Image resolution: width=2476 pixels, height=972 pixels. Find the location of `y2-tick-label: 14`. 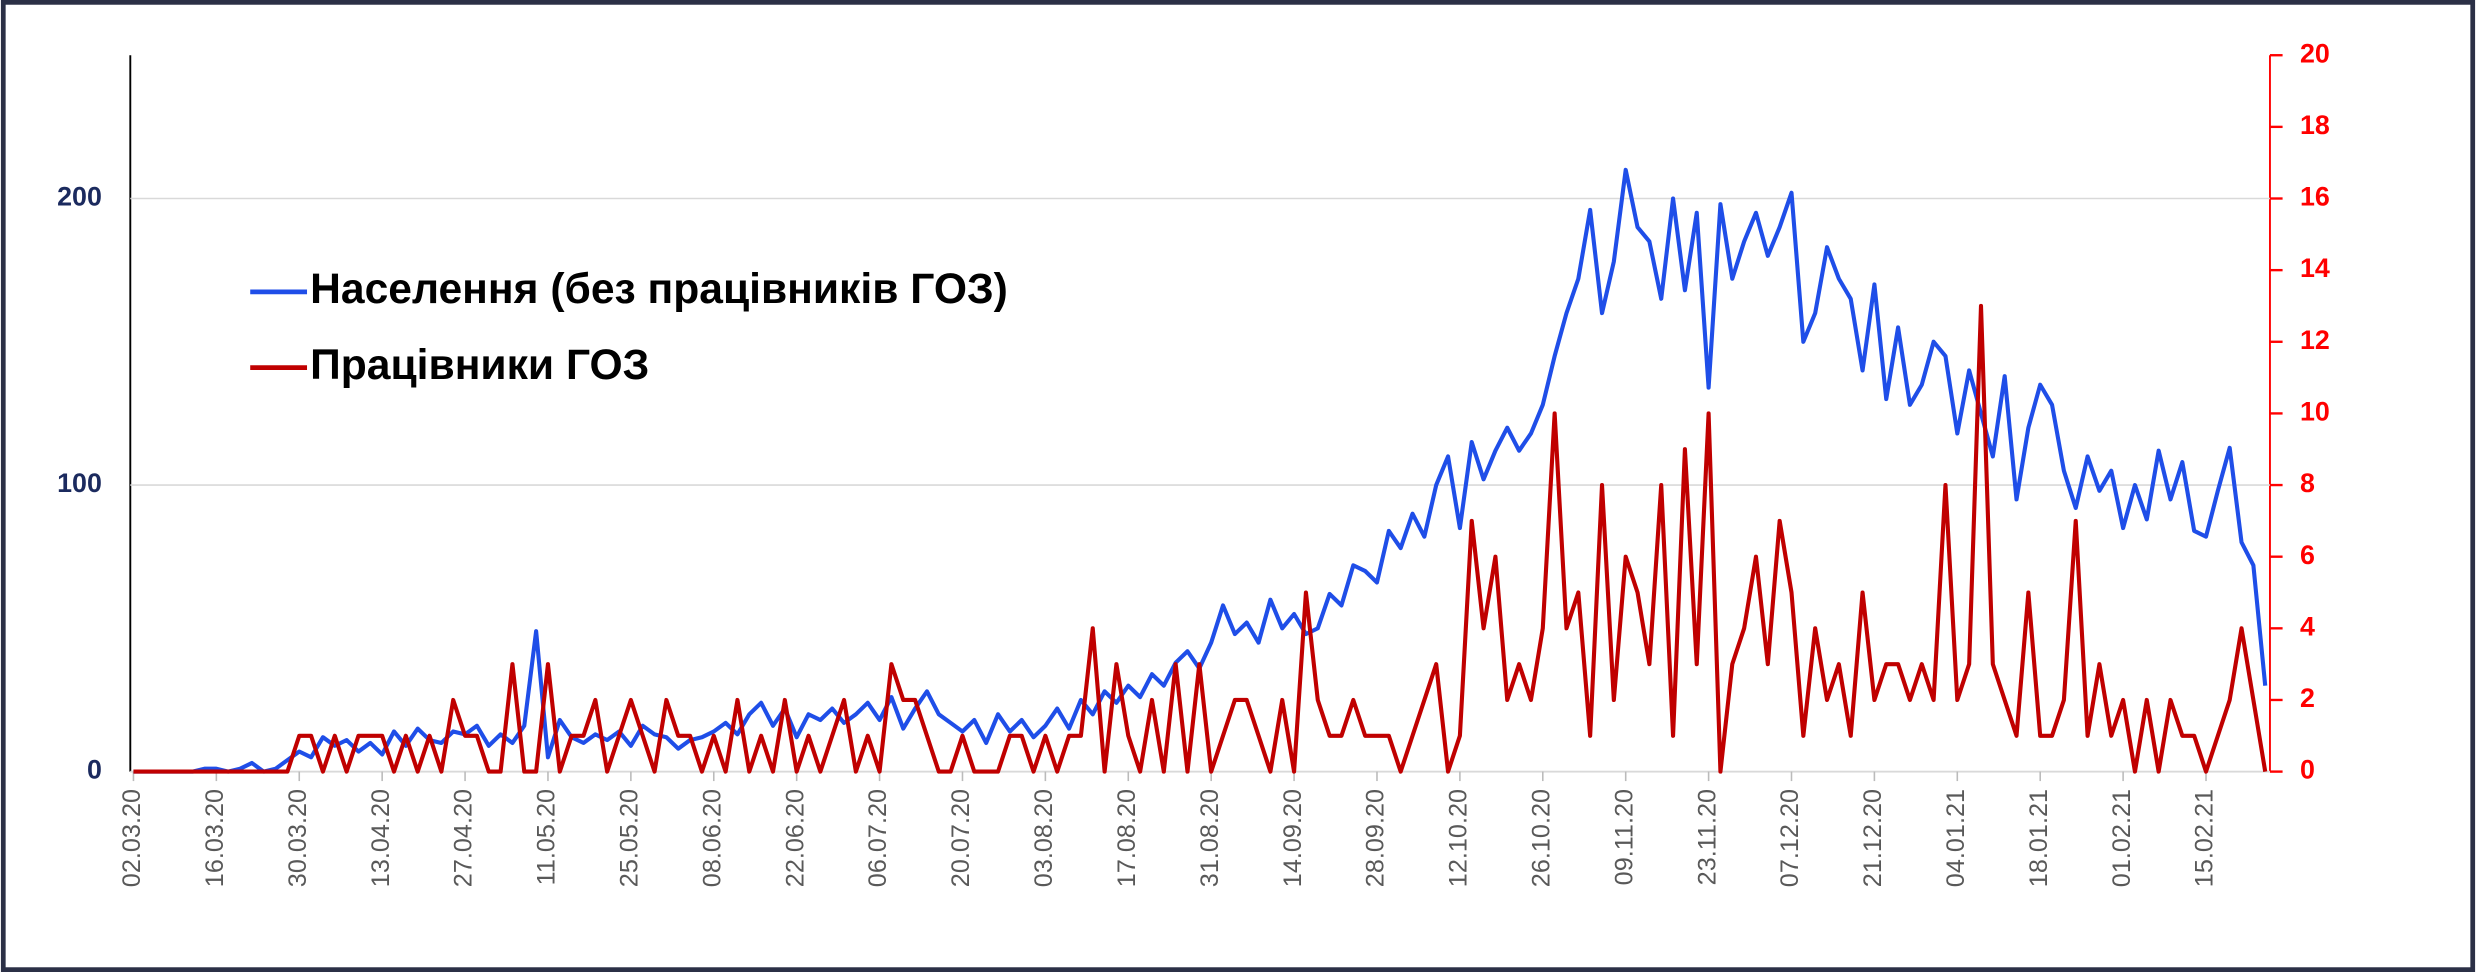

y2-tick-label: 14 is located at coordinates (2315, 268).